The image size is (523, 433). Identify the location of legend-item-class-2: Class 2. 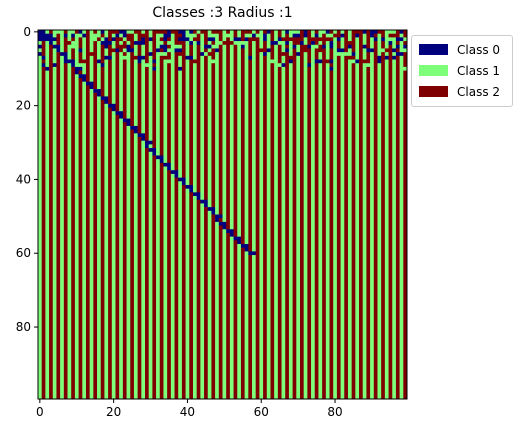
(462, 91).